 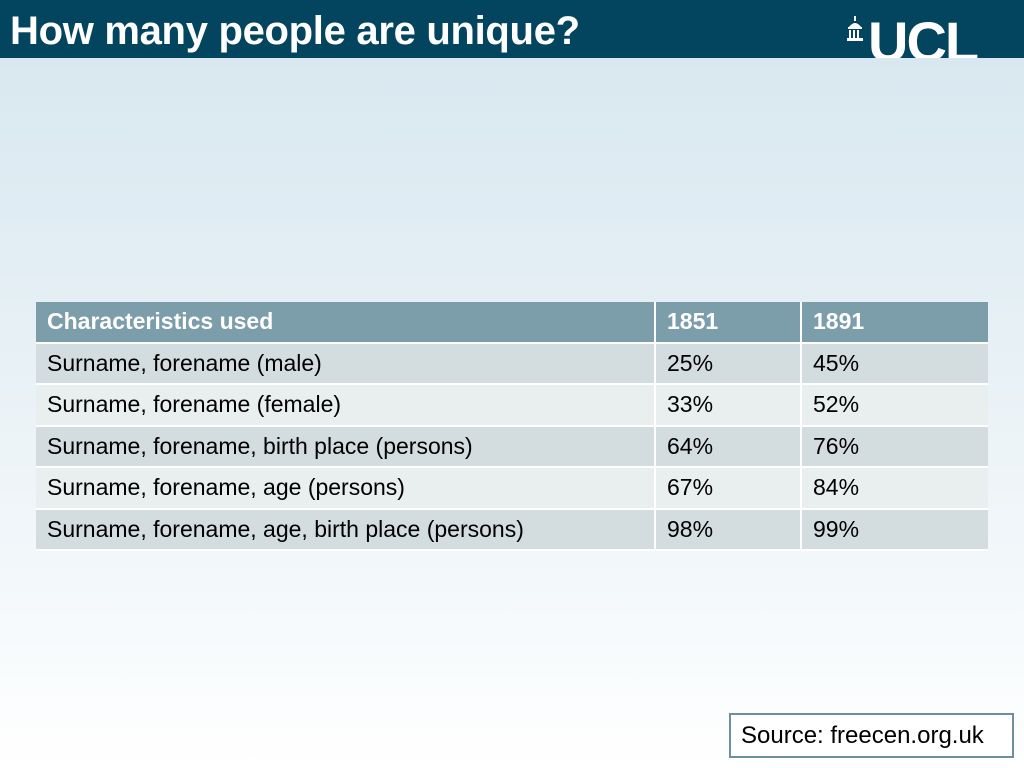 What do you see at coordinates (295, 31) in the screenshot?
I see `slide-title: How many people are unique?` at bounding box center [295, 31].